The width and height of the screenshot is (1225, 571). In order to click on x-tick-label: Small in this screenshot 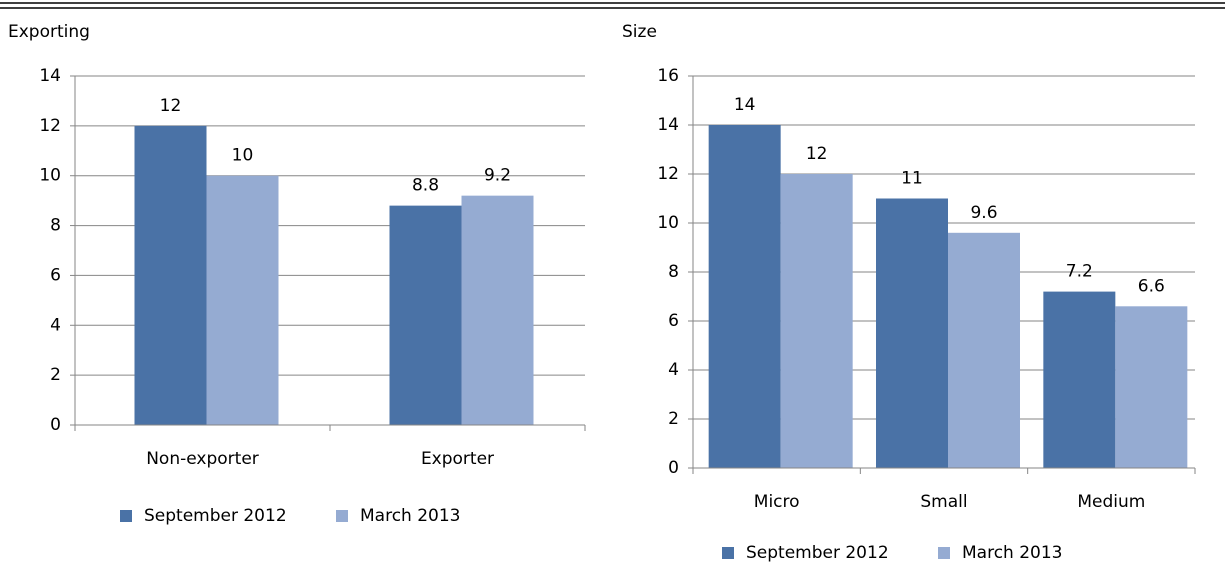, I will do `click(943, 502)`.